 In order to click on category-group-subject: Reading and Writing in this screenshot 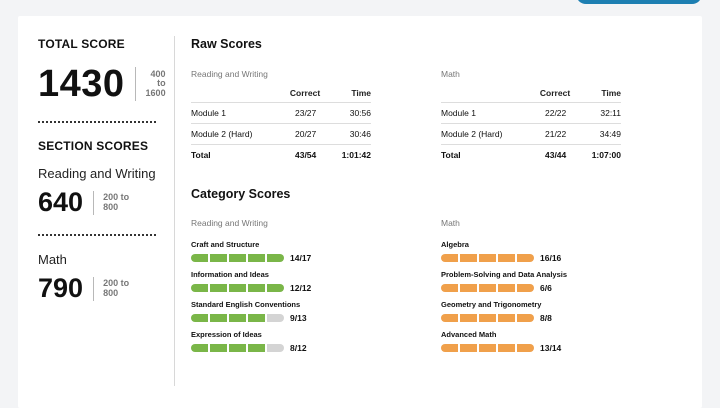, I will do `click(229, 223)`.